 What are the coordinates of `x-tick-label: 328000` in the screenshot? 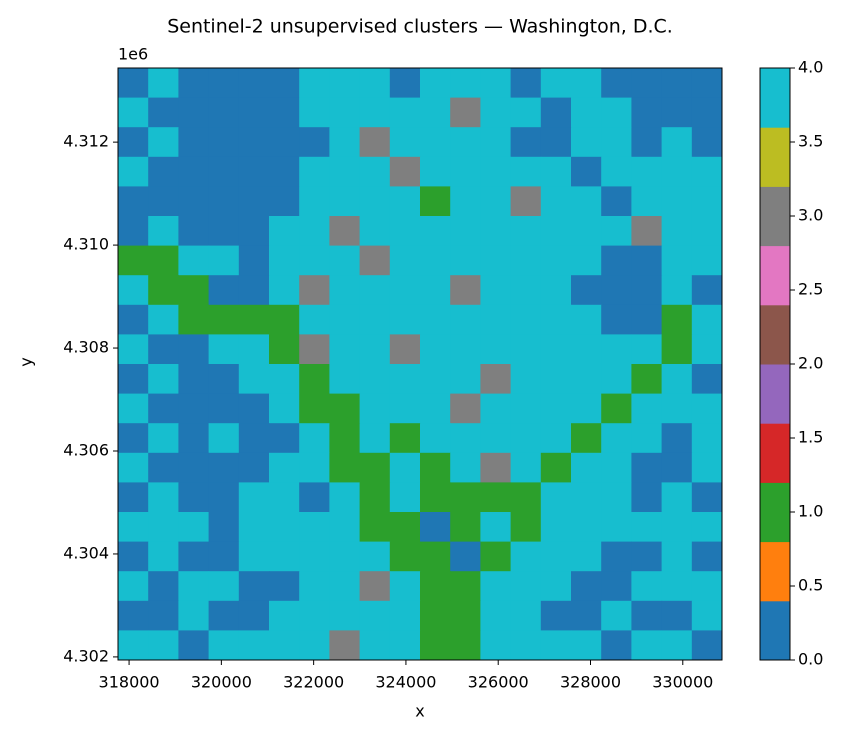 It's located at (590, 682).